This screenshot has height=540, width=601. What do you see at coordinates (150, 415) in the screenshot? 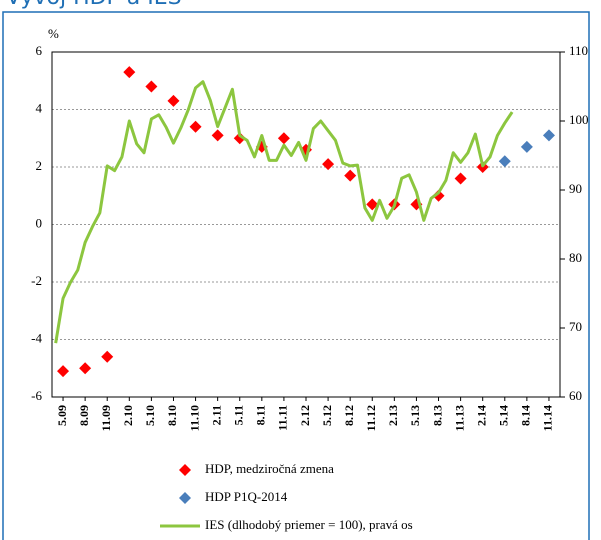
I see `x-tick-label: 5.10` at bounding box center [150, 415].